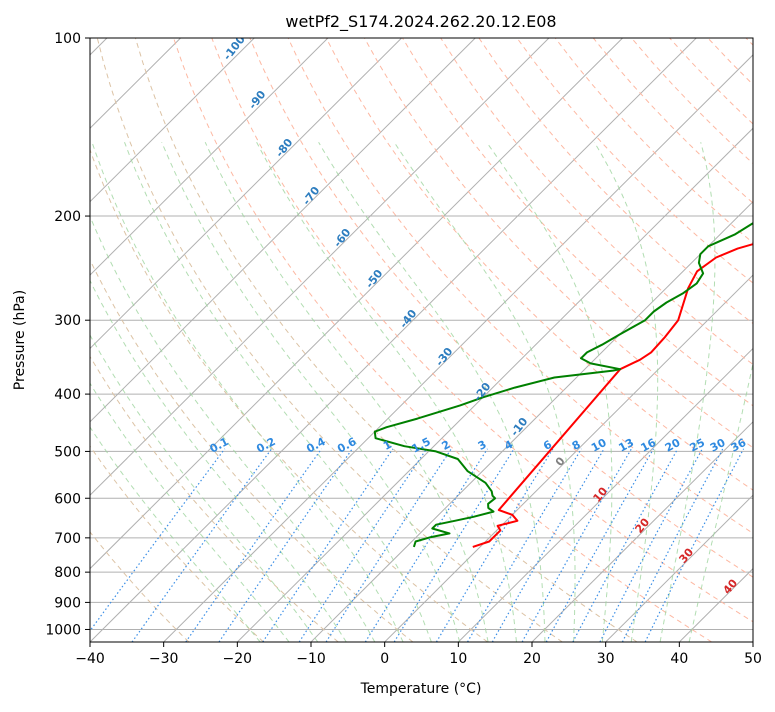  Describe the element at coordinates (67, 539) in the screenshot. I see `y-tick-label: 700` at that location.